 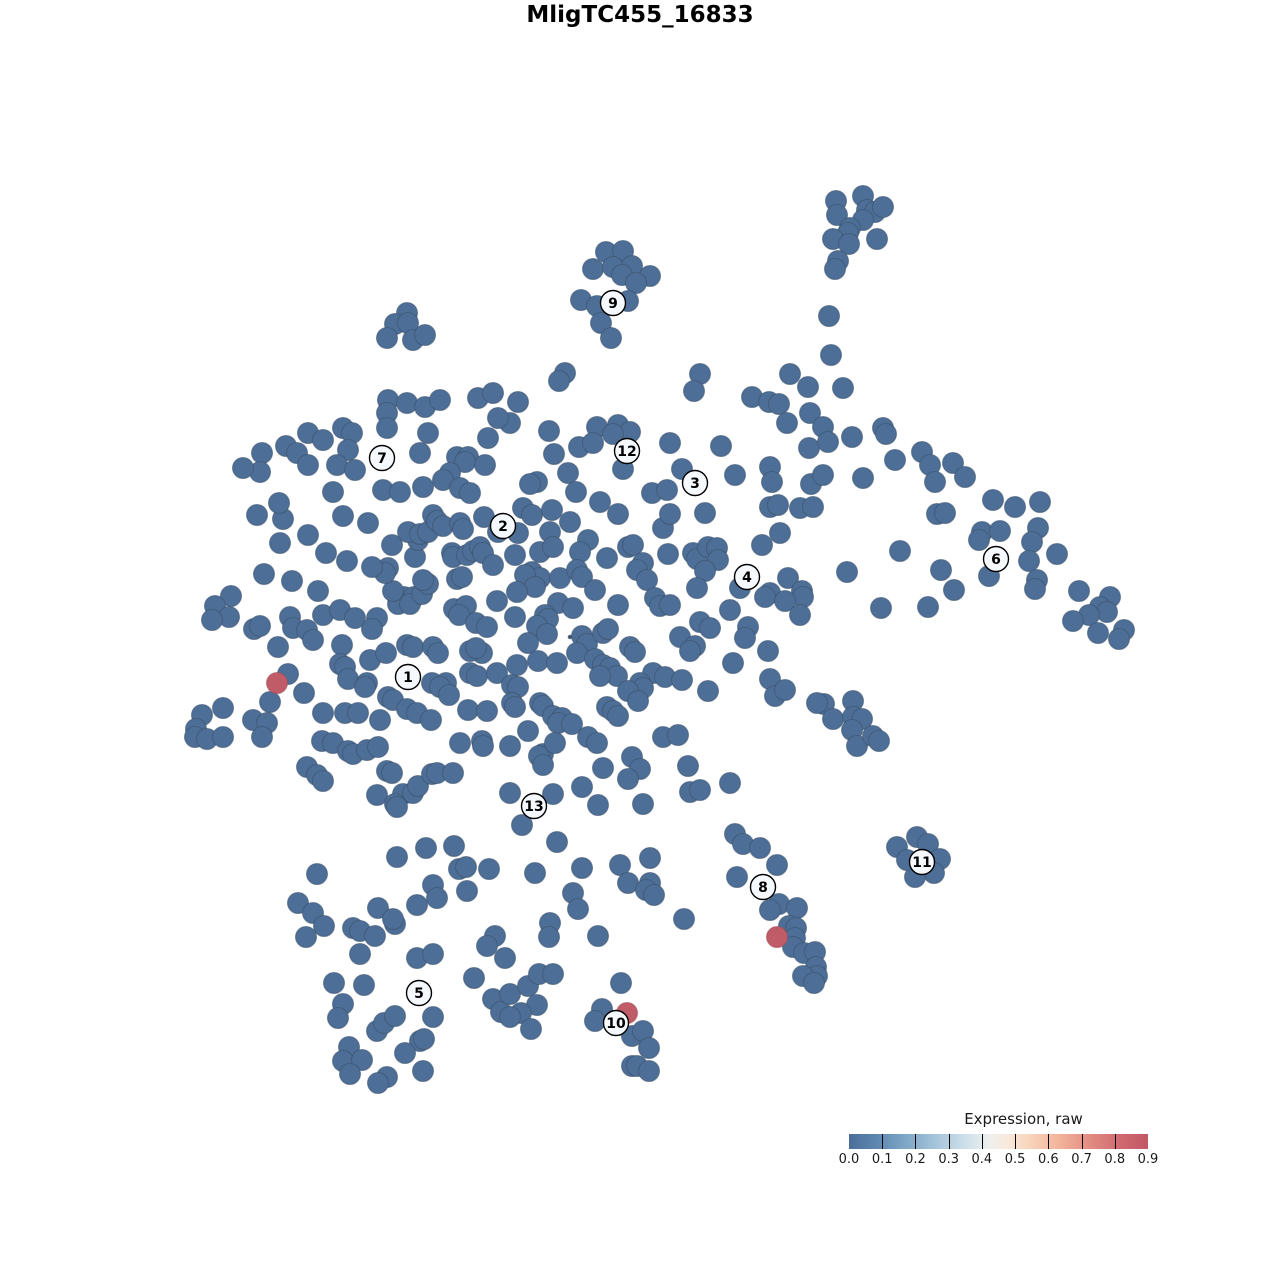 I want to click on colorbar-tick-mark, so click(x=982, y=1141).